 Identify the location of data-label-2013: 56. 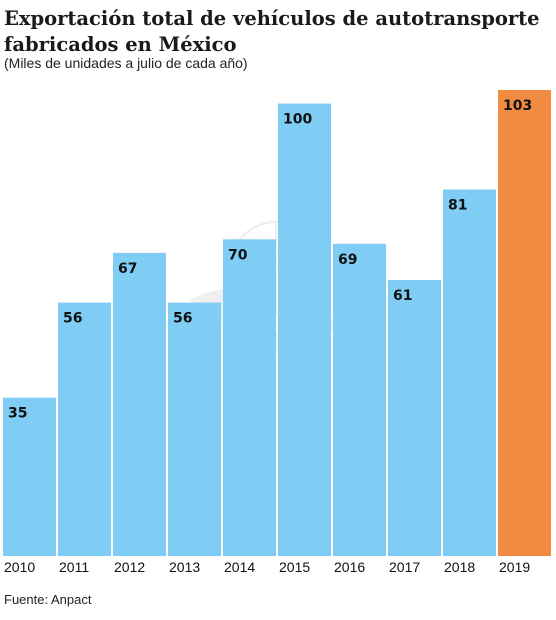
(182, 319).